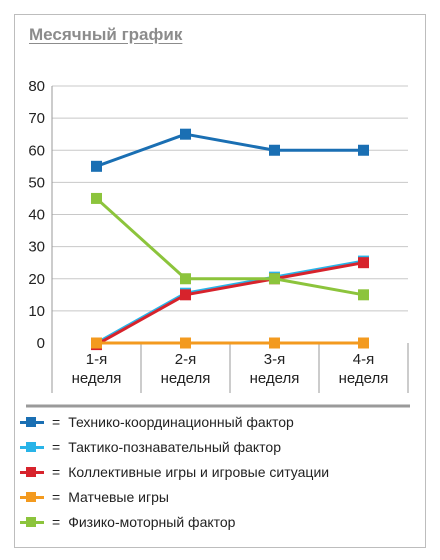 Image resolution: width=440 pixels, height=560 pixels. Describe the element at coordinates (363, 359) in the screenshot. I see `x-tick-label: 4-я` at that location.